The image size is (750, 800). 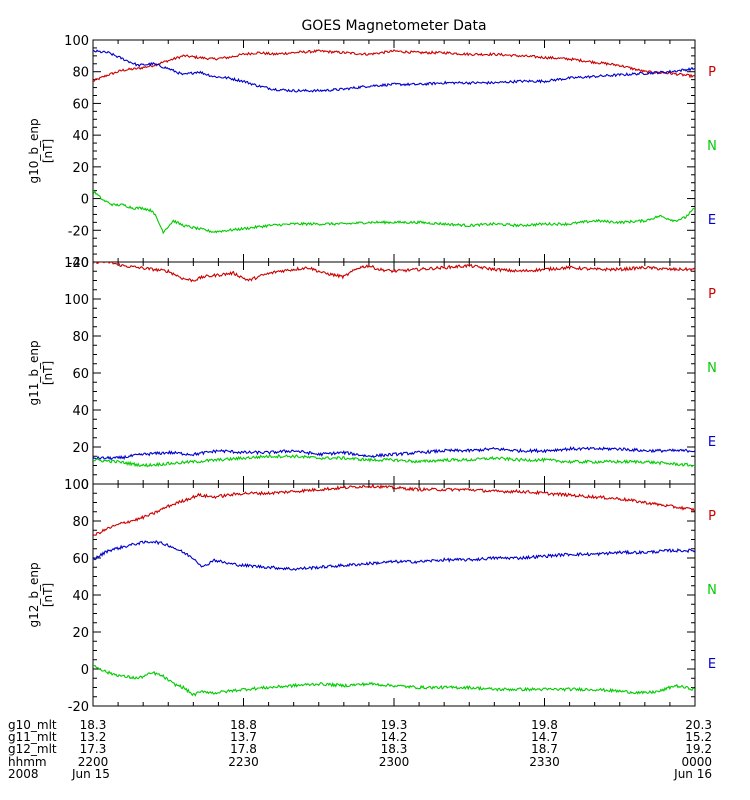 I want to click on time-tick-label: 17.8, so click(x=243, y=749).